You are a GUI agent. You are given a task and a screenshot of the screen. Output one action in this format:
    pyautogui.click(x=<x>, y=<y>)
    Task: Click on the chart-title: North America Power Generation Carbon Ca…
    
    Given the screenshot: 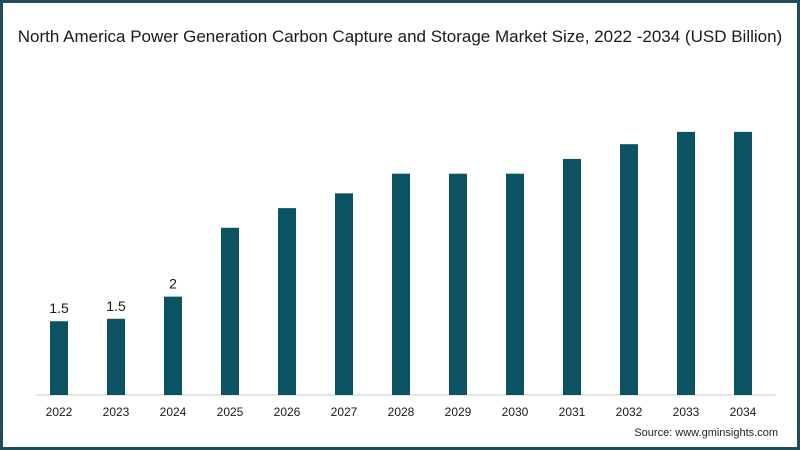 What is the action you would take?
    pyautogui.click(x=400, y=36)
    